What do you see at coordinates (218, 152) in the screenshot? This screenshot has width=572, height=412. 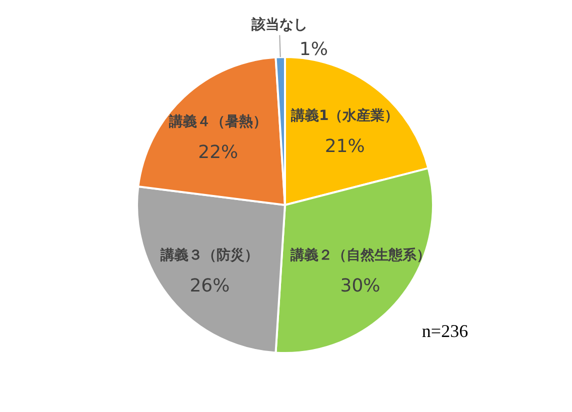 I see `data-label: 22%` at bounding box center [218, 152].